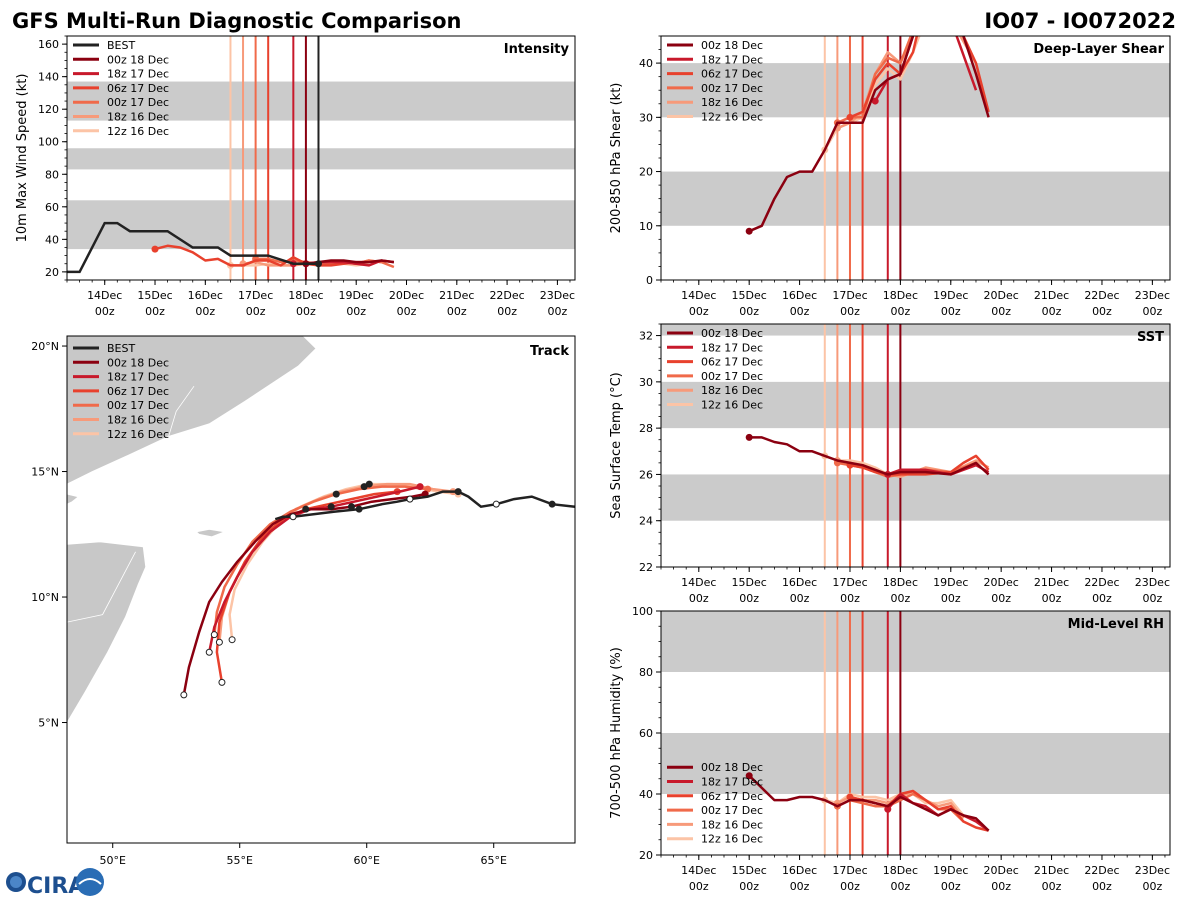 The image size is (1200, 900). What do you see at coordinates (850, 797) in the screenshot?
I see `rh-series-2-init-point` at bounding box center [850, 797].